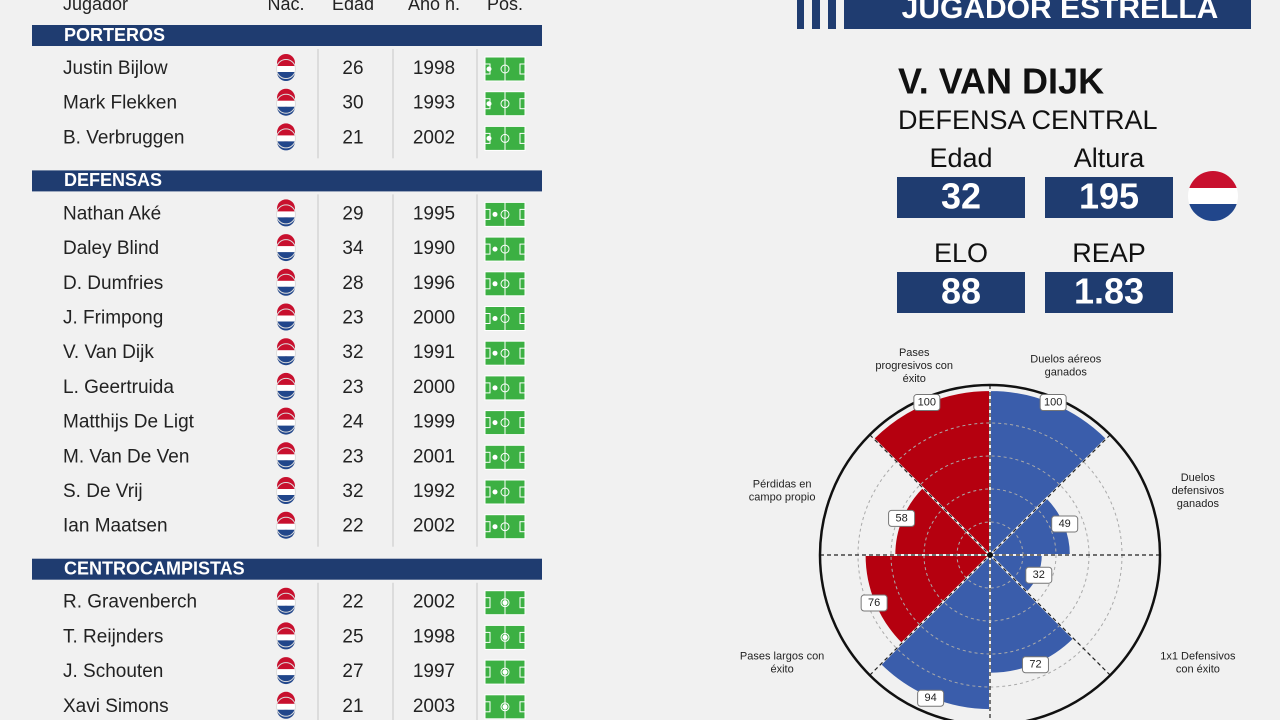  I want to click on stat-box, so click(961, 197).